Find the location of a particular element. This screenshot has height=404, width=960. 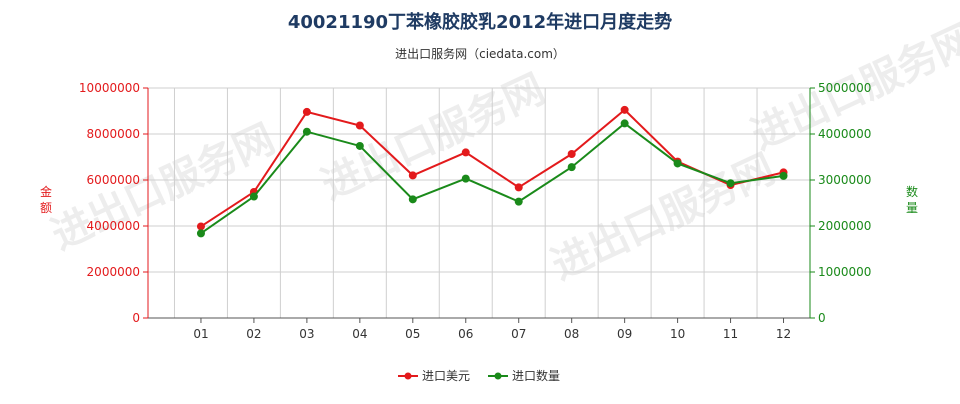

x-tick-label: 01 is located at coordinates (200, 334).